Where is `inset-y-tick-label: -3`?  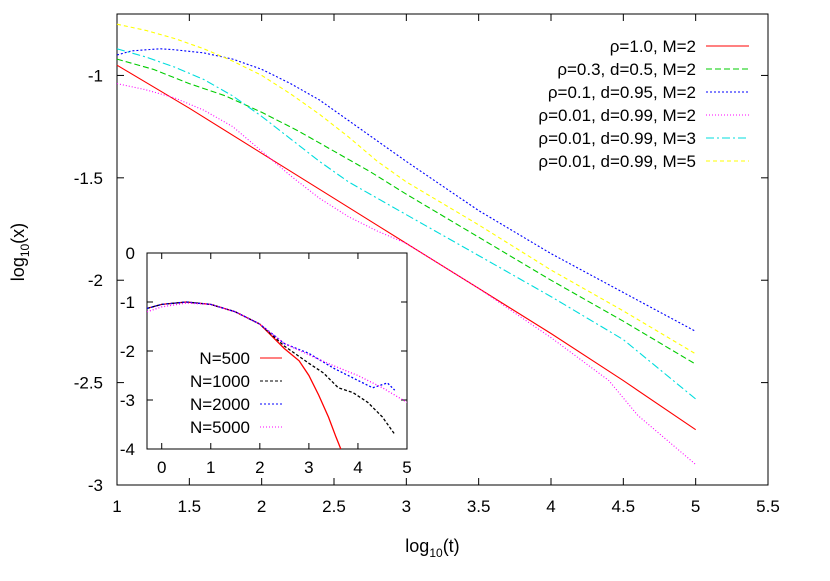 inset-y-tick-label: -3 is located at coordinates (127, 400).